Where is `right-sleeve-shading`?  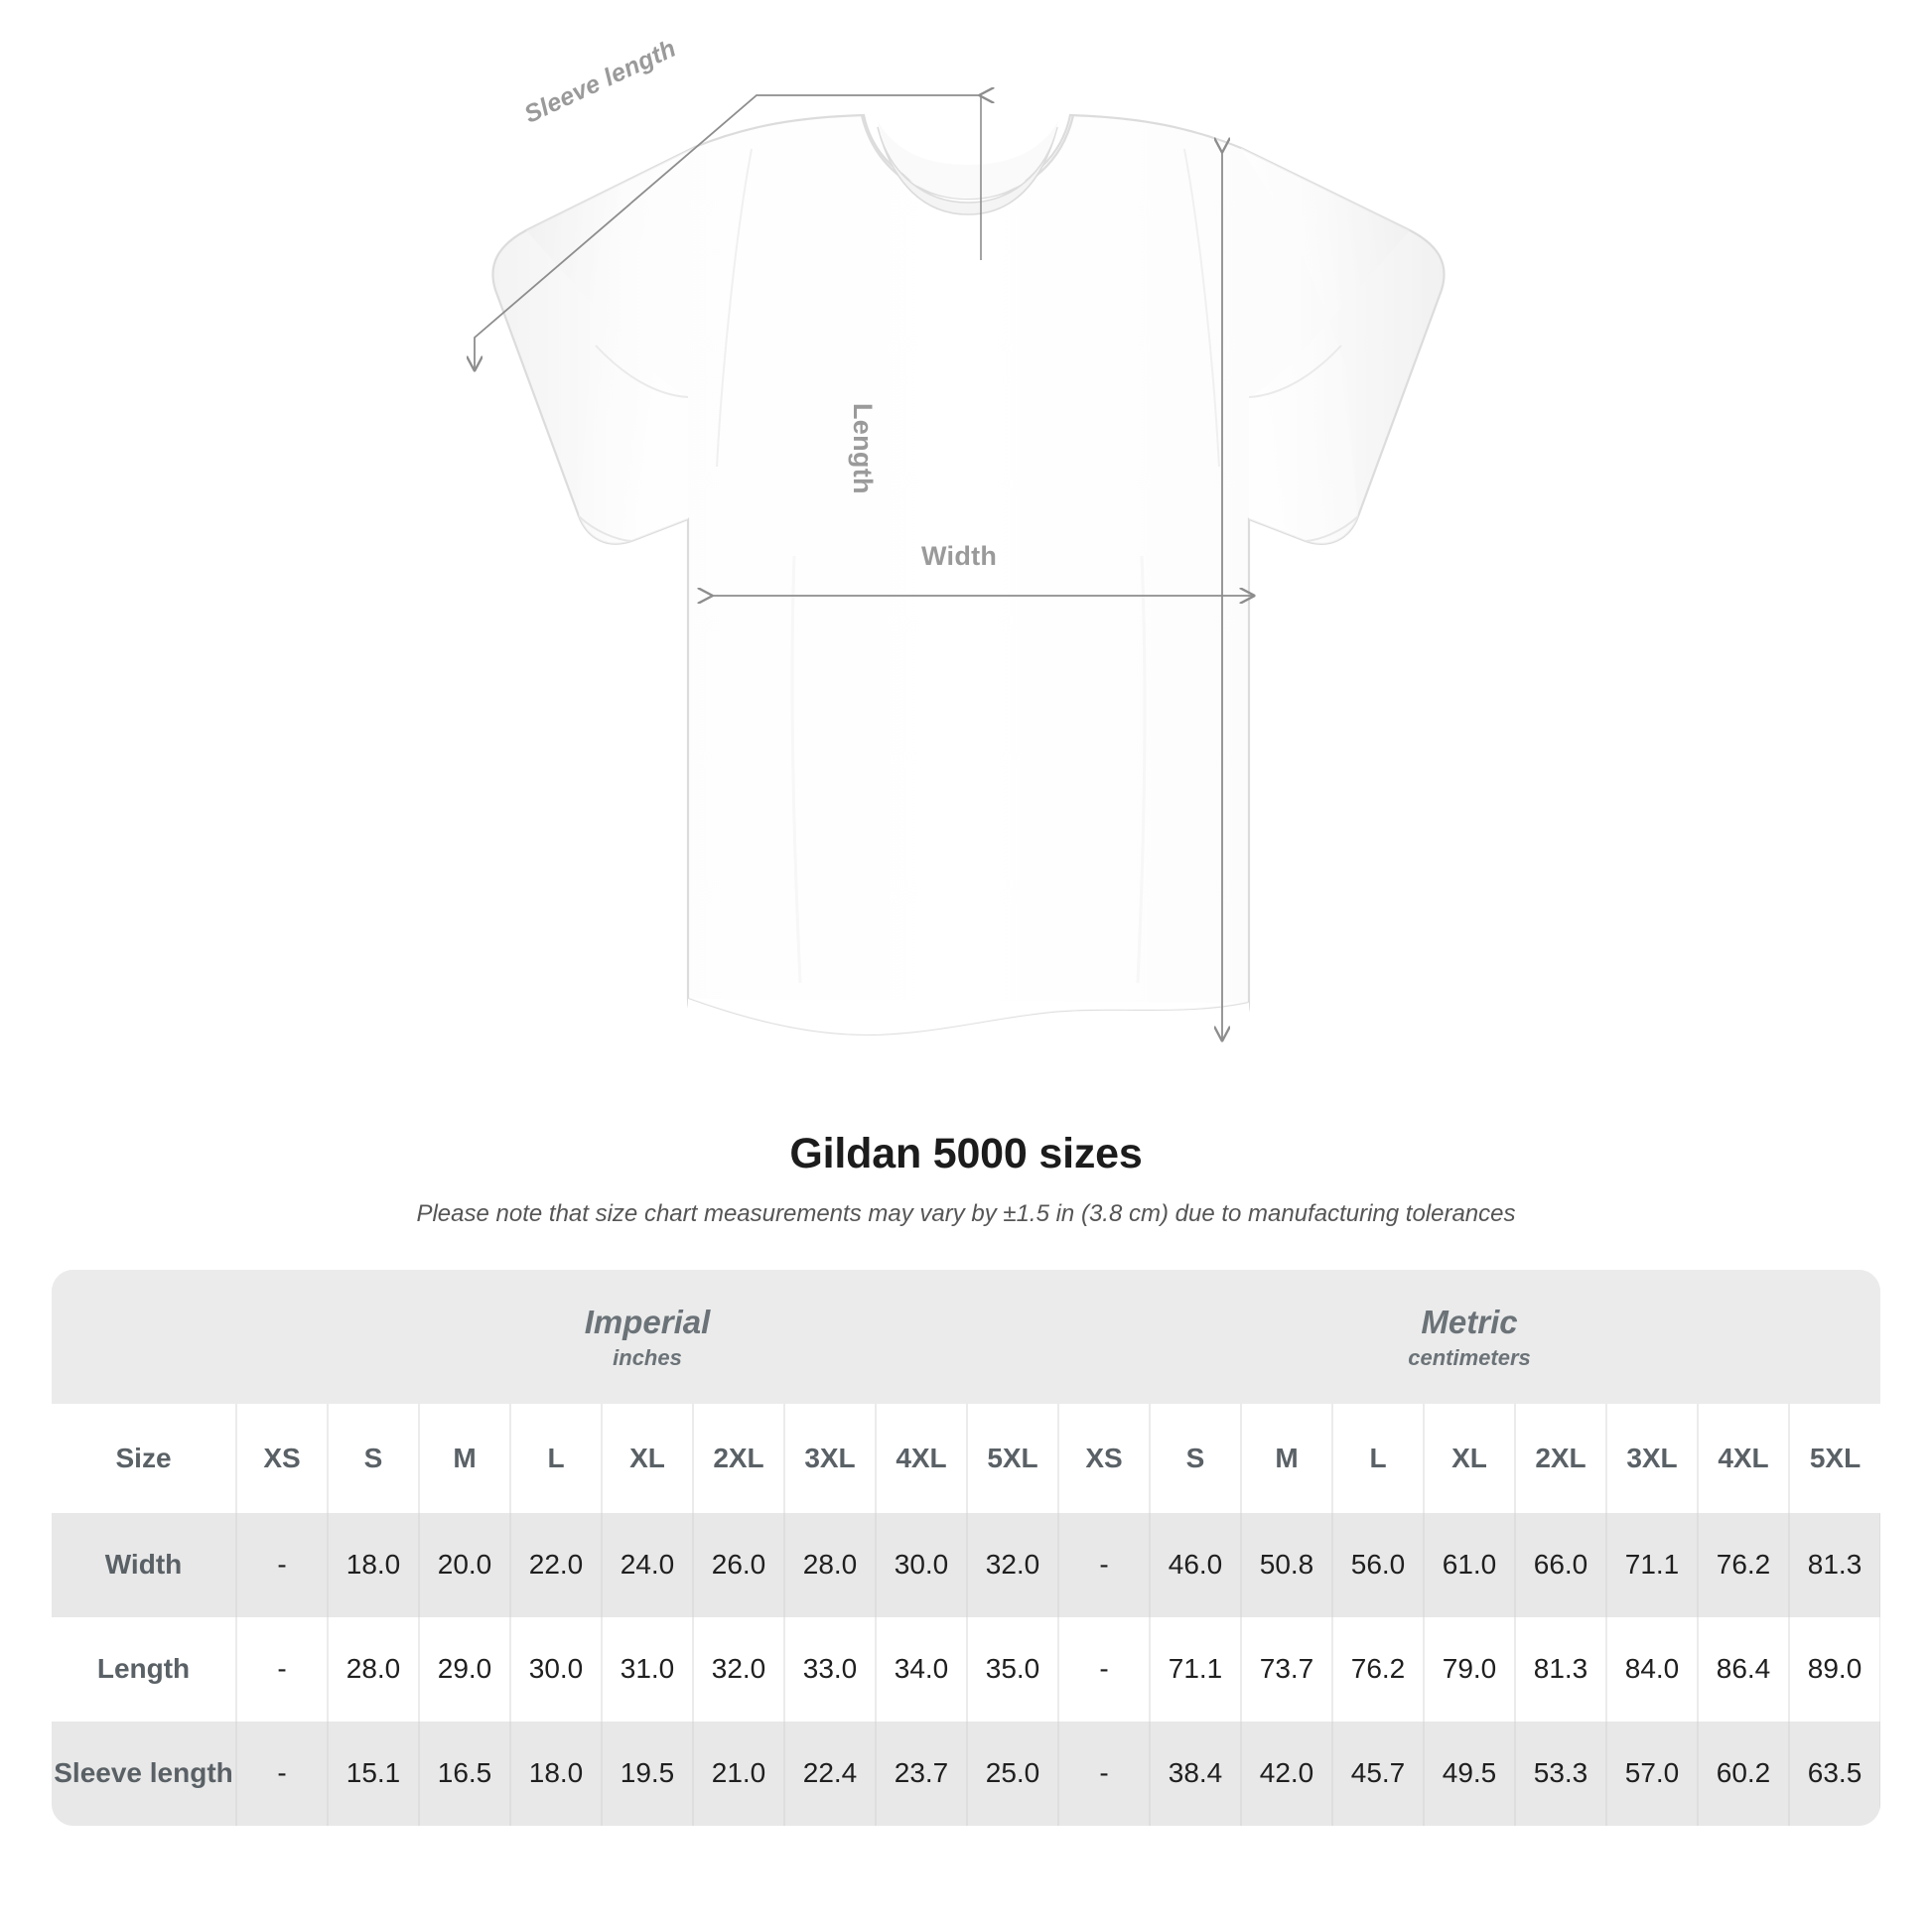
right-sleeve-shading is located at coordinates (1326, 346).